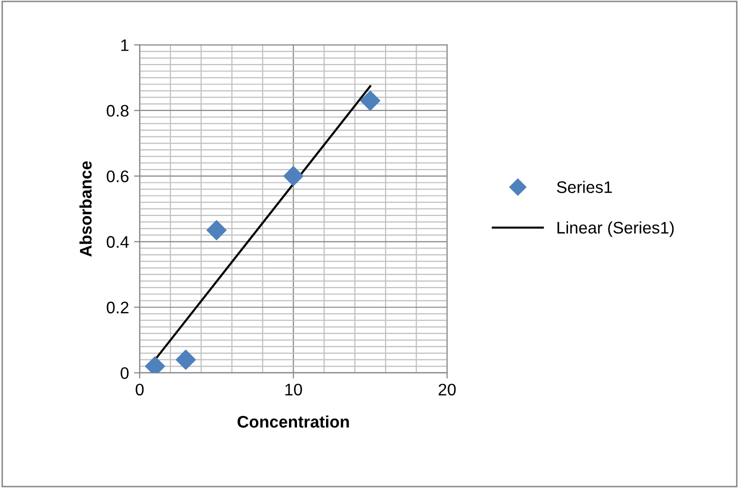 The width and height of the screenshot is (739, 488). What do you see at coordinates (293, 390) in the screenshot?
I see `x-tick-label: 10` at bounding box center [293, 390].